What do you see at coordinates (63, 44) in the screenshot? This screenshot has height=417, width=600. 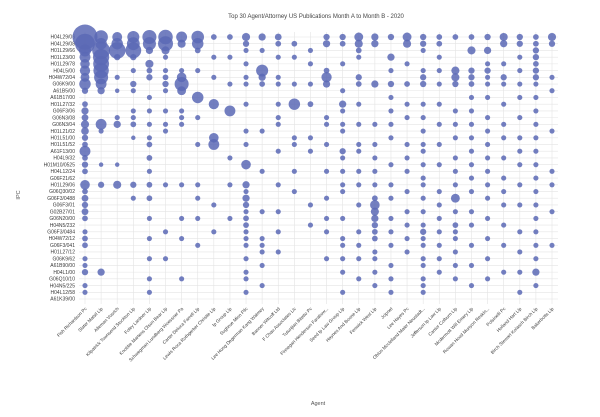 I see `y-tick-label: H04L29/08` at bounding box center [63, 44].